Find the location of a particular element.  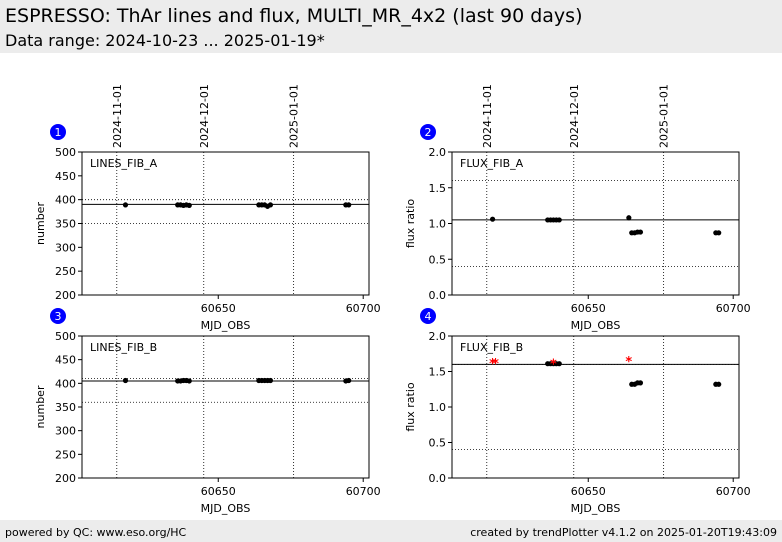

panel-3-x-axis-label: MJD_OBS is located at coordinates (226, 508).